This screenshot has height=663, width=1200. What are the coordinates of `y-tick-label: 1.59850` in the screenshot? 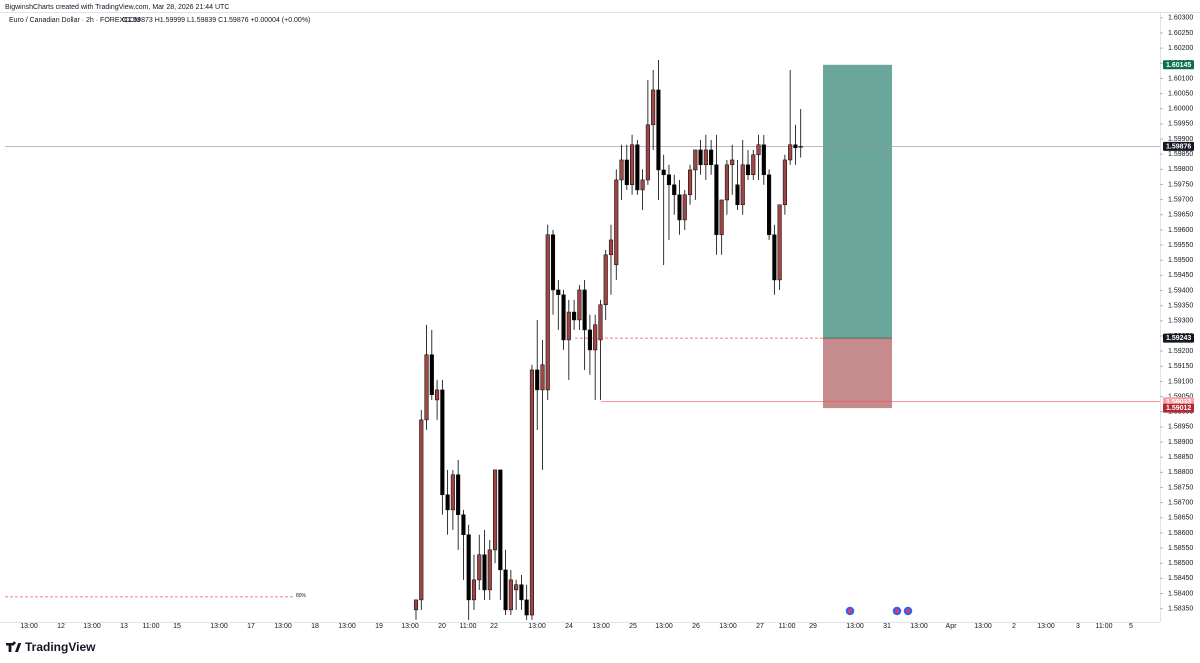 It's located at (1180, 154).